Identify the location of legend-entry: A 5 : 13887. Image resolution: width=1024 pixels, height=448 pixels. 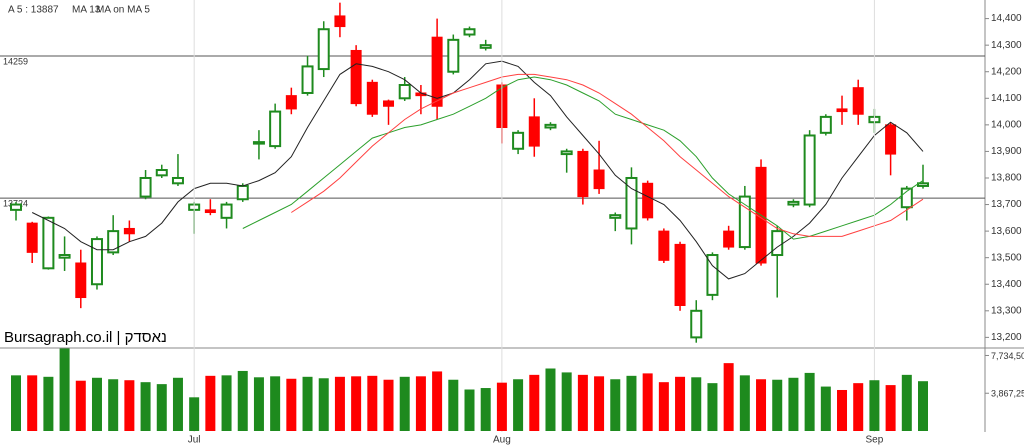
(33, 10).